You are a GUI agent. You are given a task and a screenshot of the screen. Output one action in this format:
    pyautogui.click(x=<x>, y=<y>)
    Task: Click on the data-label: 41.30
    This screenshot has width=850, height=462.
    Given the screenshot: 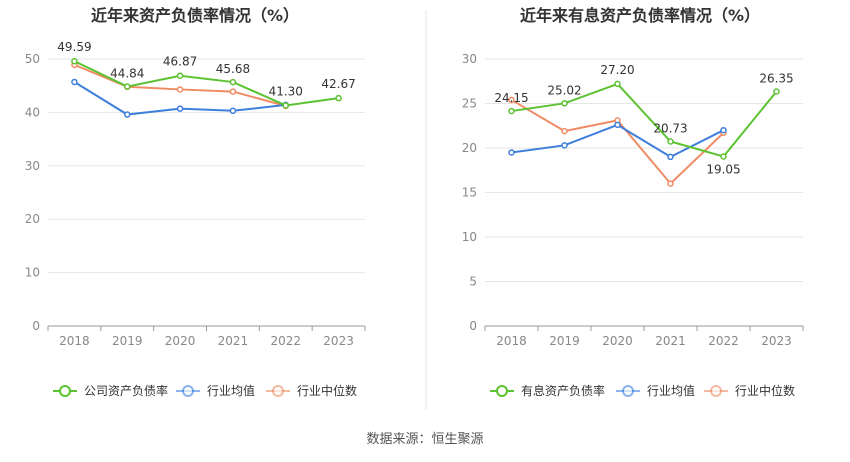 What is the action you would take?
    pyautogui.click(x=286, y=91)
    